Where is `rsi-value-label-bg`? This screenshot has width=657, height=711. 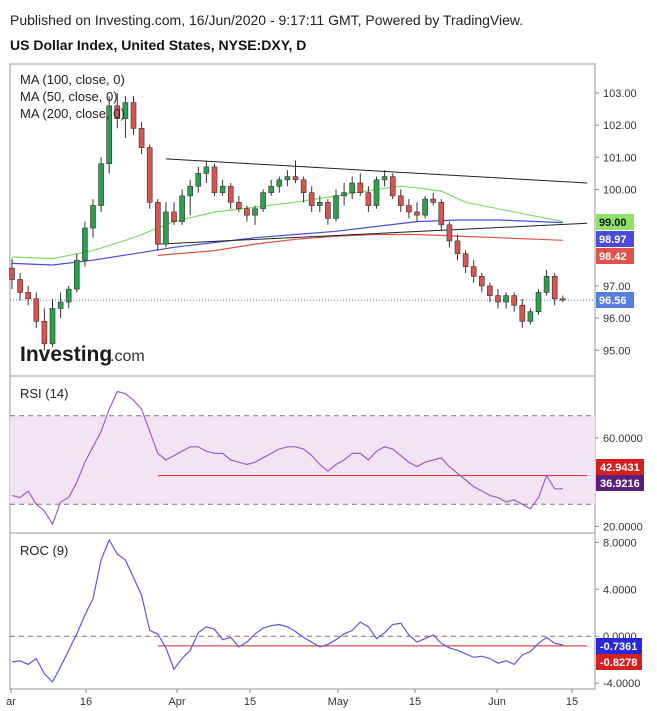
rsi-value-label-bg is located at coordinates (620, 467).